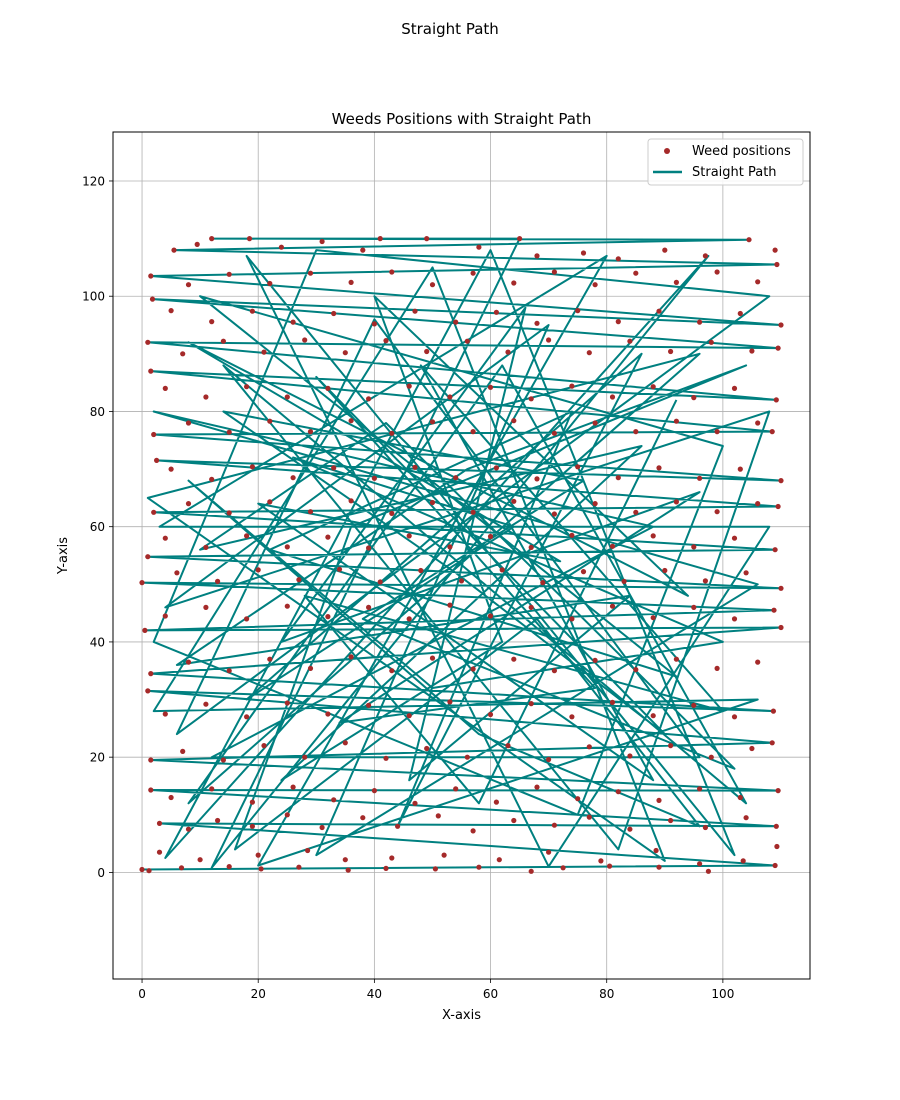  Describe the element at coordinates (97, 412) in the screenshot. I see `y-tick-label: 80` at that location.